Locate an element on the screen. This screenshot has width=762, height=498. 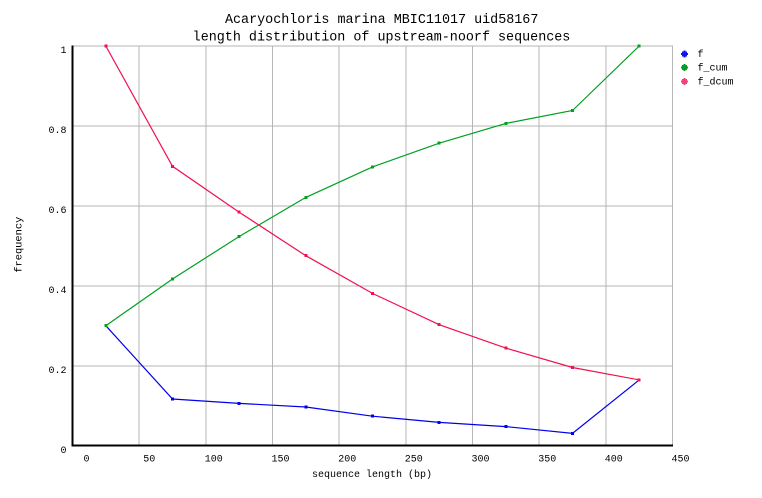
svg-text: 0.8 is located at coordinates (57, 131).